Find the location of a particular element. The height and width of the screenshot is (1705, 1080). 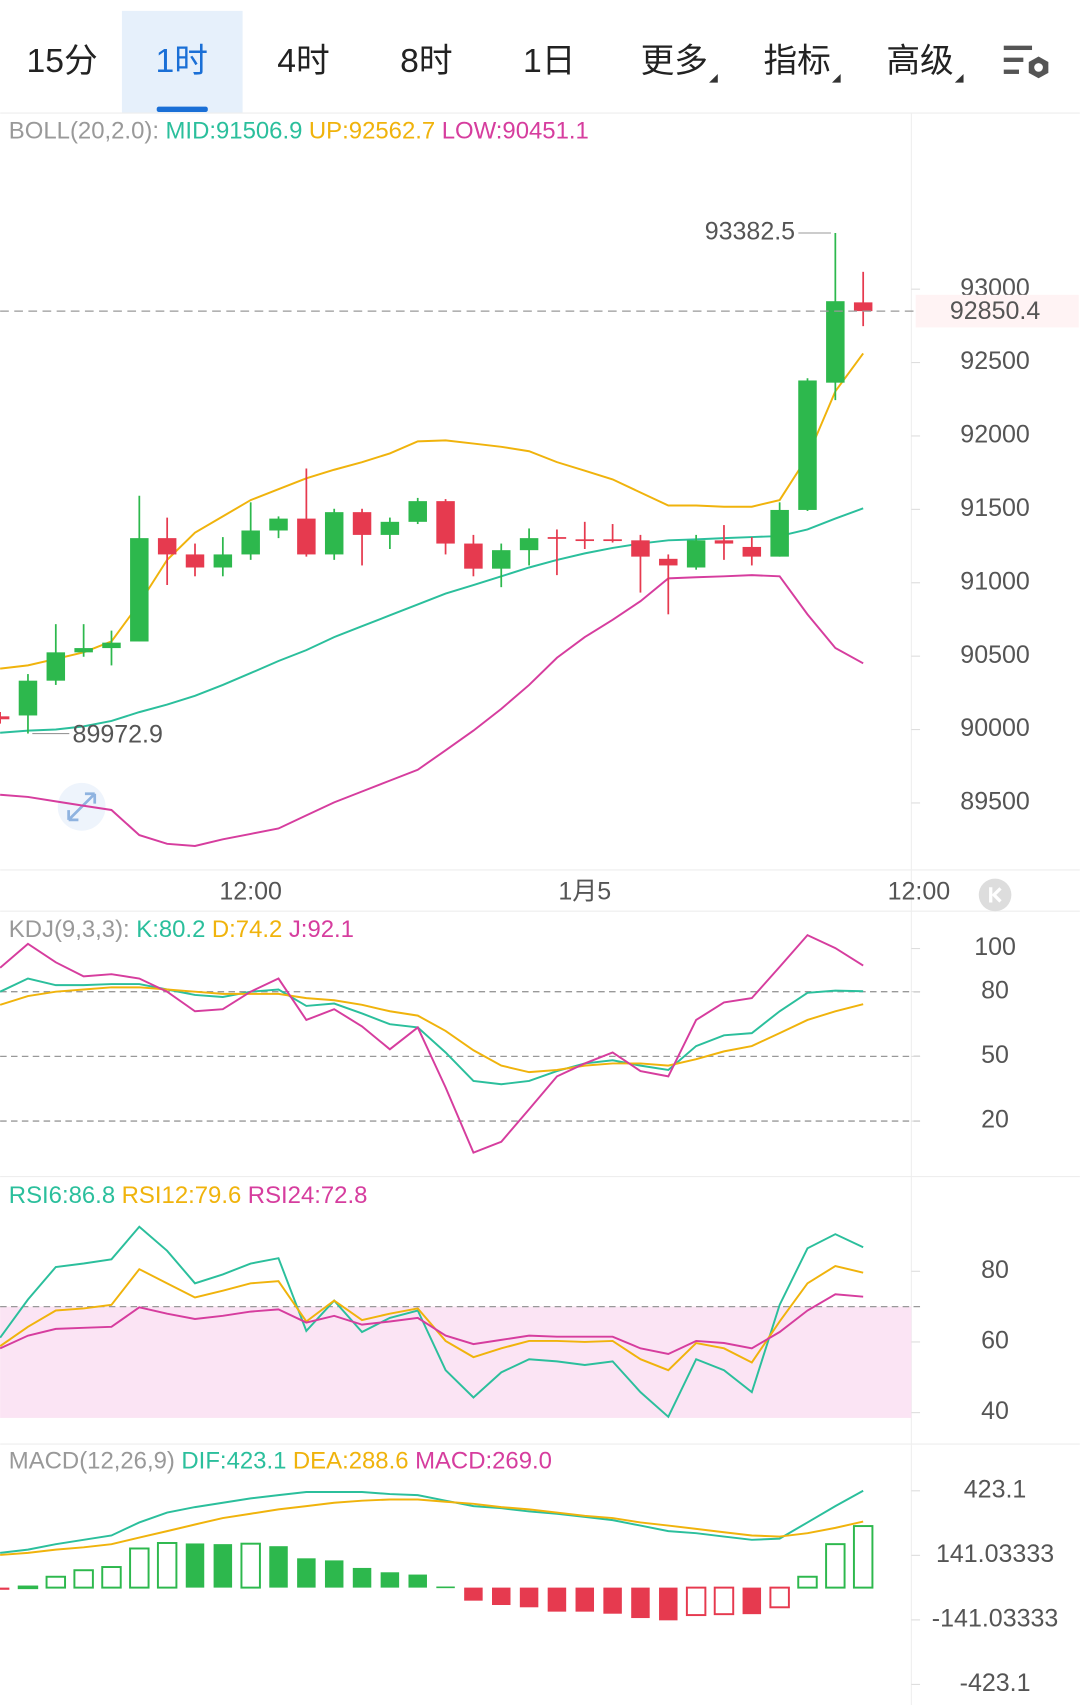

tab: 更多 is located at coordinates (679, 62).